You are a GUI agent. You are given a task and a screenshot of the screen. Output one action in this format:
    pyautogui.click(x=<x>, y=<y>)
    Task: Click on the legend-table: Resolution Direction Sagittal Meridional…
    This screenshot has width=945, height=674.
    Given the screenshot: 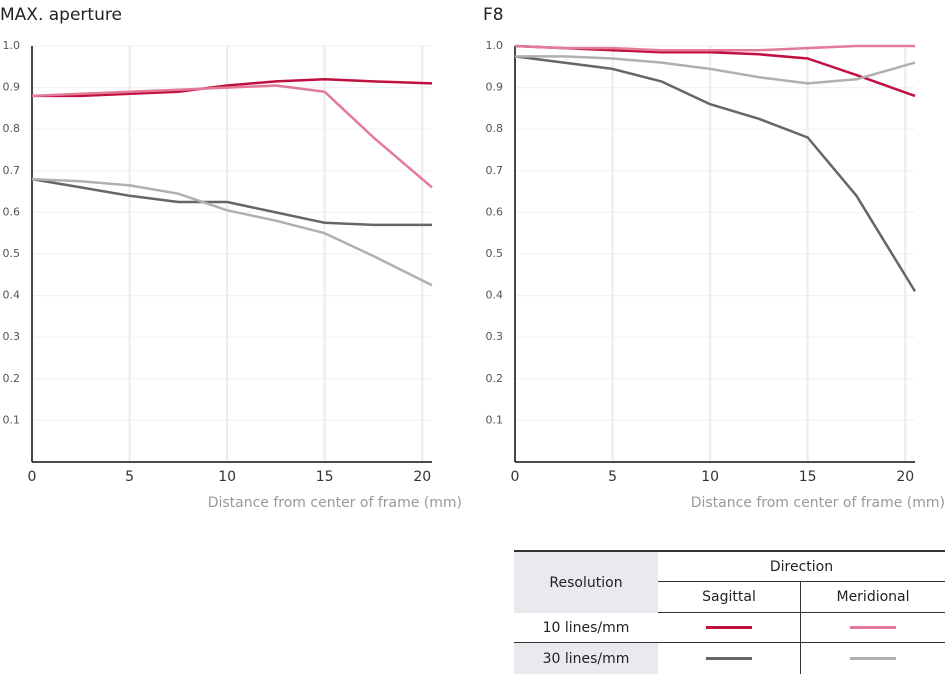 What is the action you would take?
    pyautogui.click(x=729, y=612)
    